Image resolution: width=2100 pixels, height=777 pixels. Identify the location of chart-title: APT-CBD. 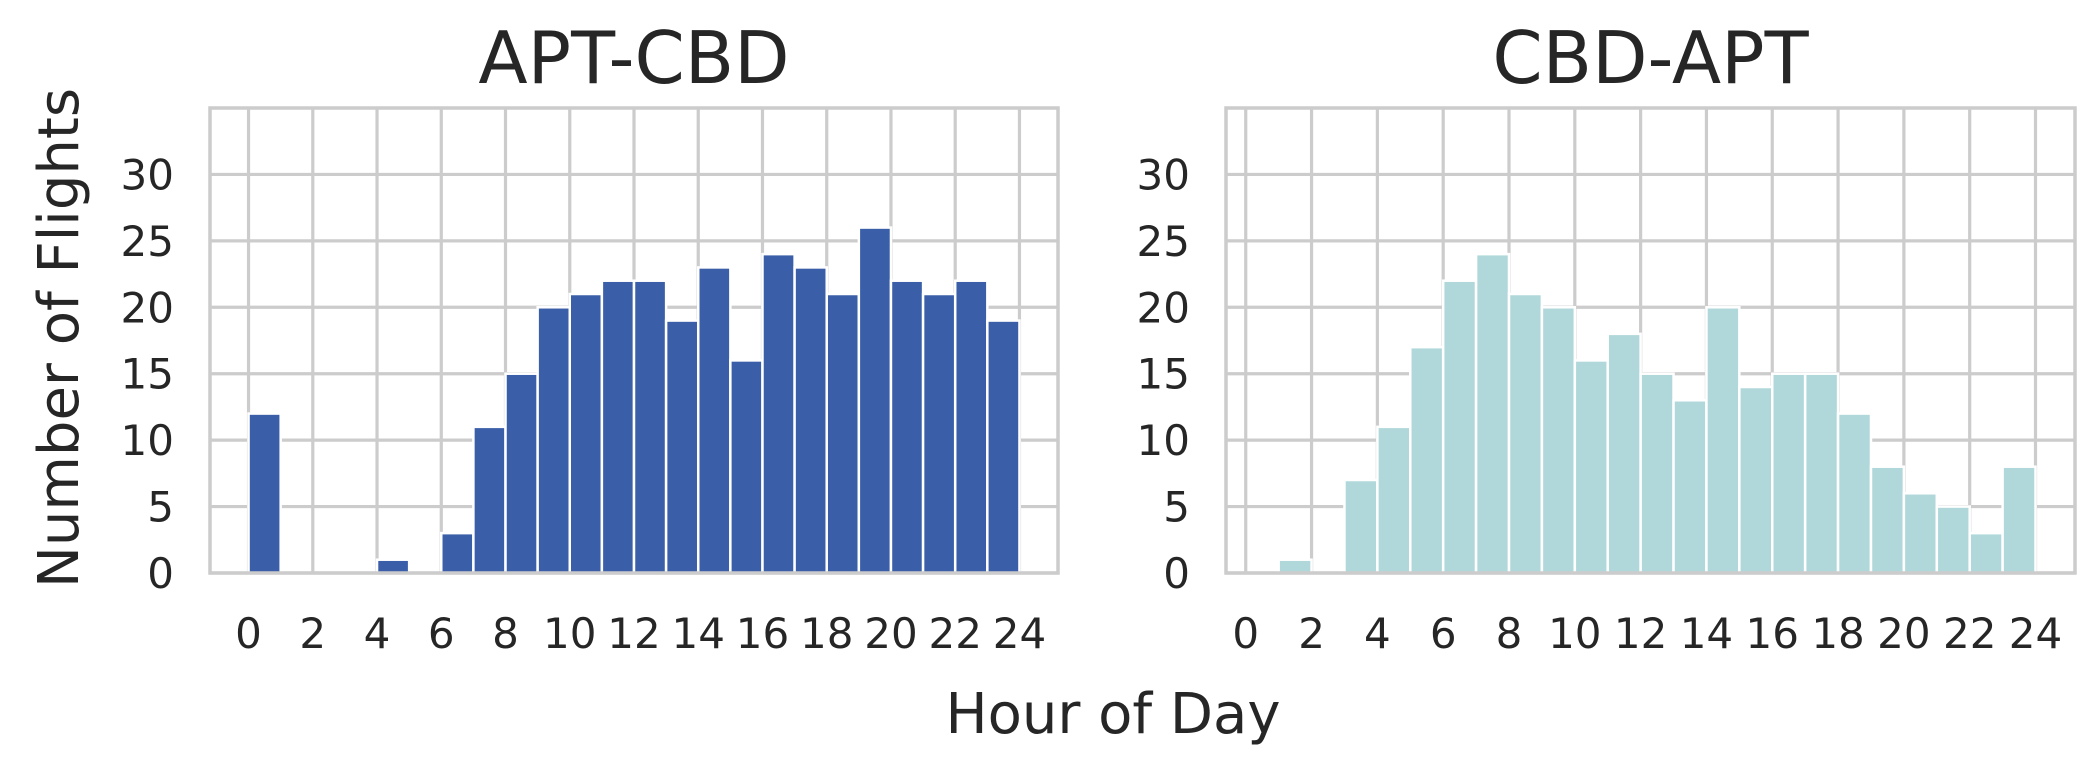
(633, 58).